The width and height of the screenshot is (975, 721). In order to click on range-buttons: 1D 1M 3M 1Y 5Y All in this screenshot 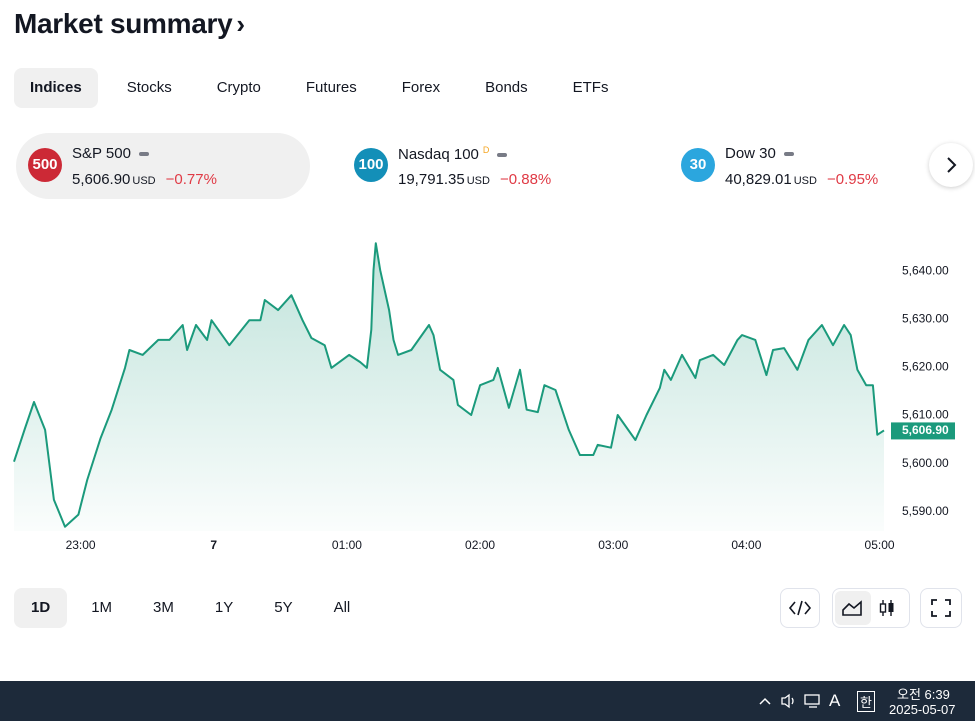, I will do `click(194, 608)`.